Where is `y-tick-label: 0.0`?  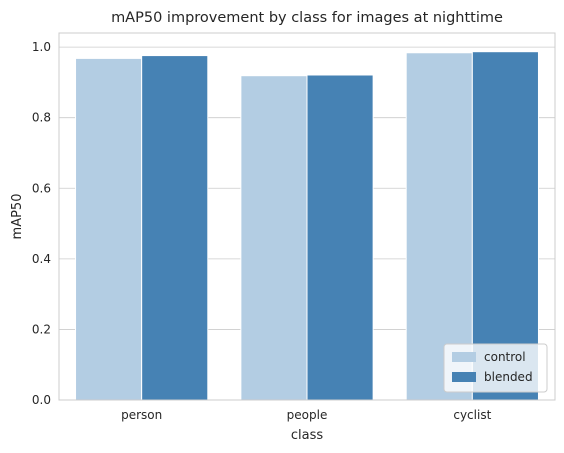
y-tick-label: 0.0 is located at coordinates (41, 400).